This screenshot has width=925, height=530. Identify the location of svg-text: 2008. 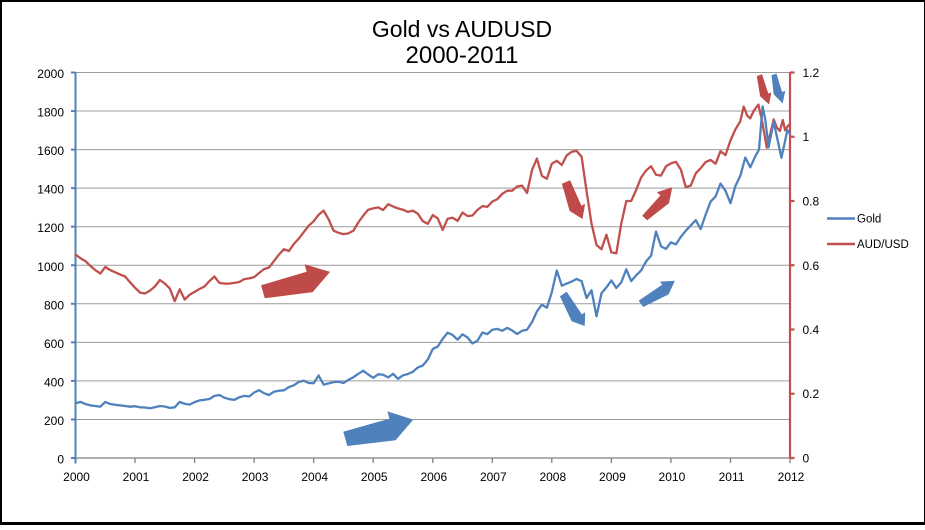
(552, 477).